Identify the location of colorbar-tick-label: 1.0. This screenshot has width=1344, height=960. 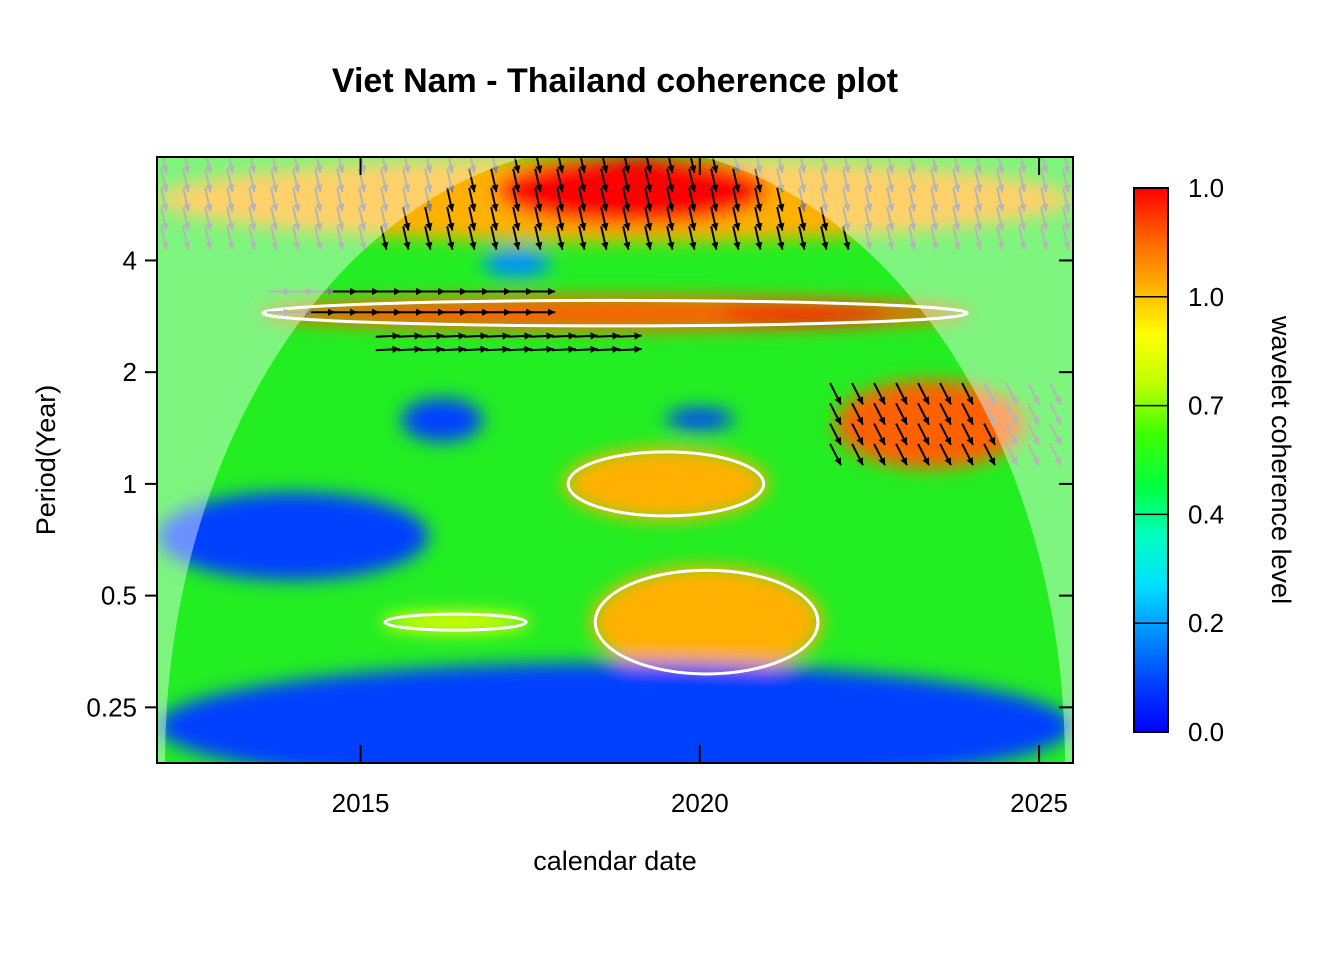
(1206, 297).